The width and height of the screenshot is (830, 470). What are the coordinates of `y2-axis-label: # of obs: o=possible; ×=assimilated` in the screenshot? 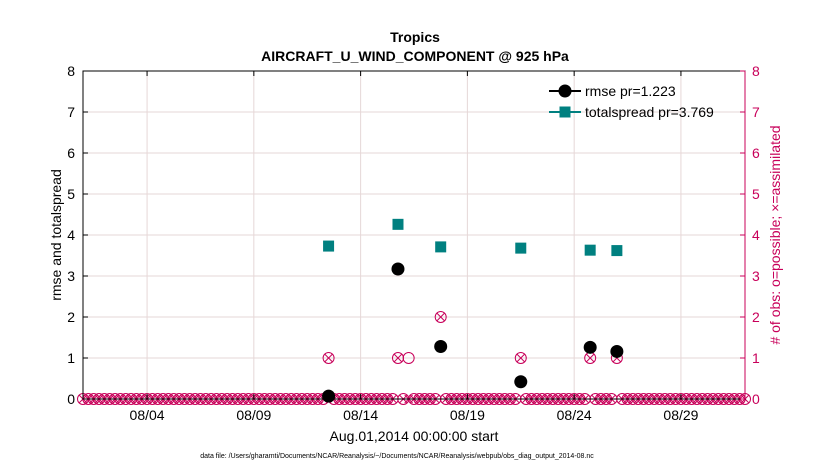 It's located at (775, 234).